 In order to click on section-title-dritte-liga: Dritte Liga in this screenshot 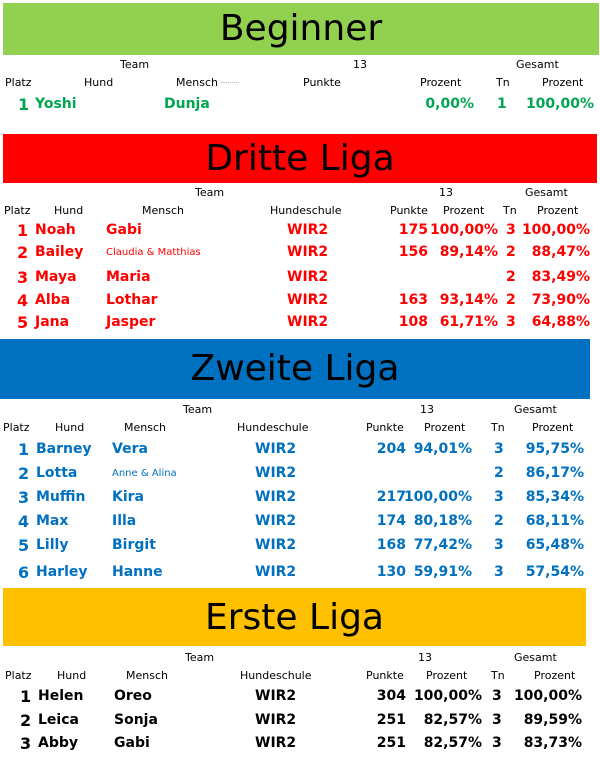, I will do `click(300, 158)`.